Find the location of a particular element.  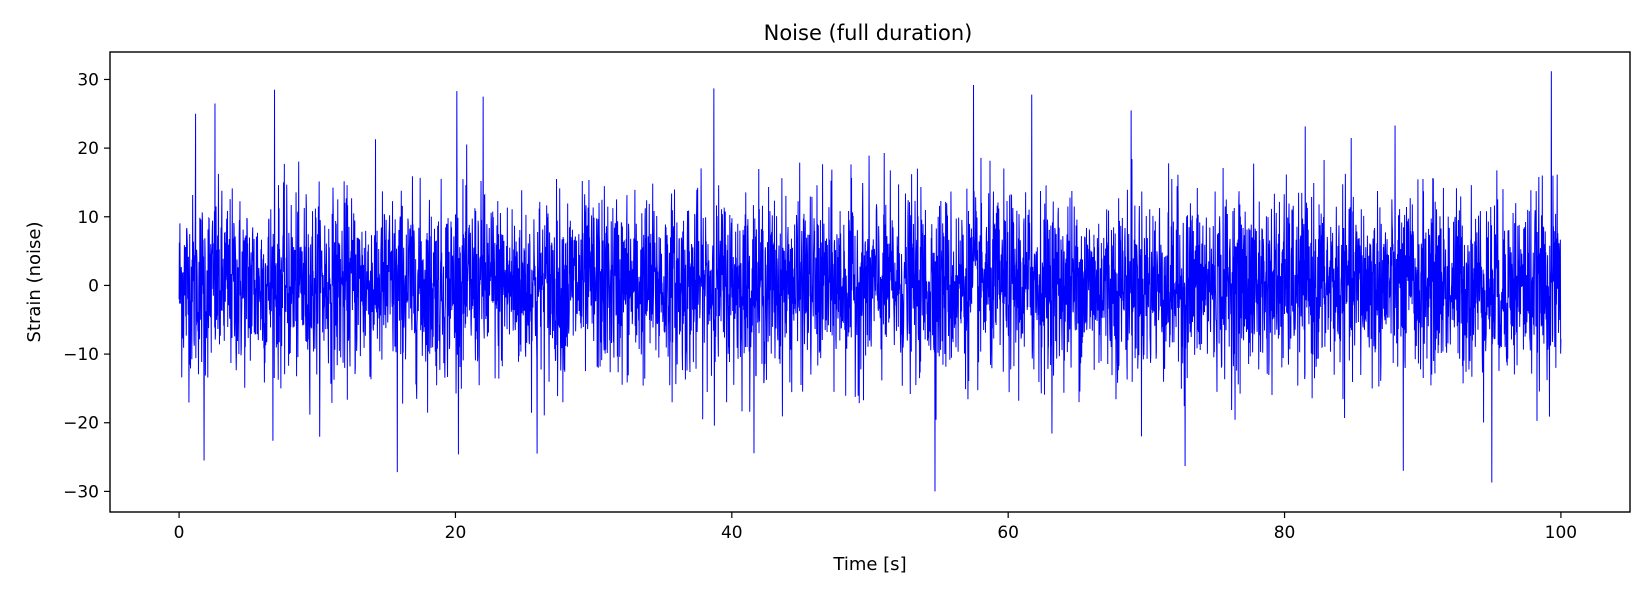

x-tick-label: 0 is located at coordinates (179, 533).